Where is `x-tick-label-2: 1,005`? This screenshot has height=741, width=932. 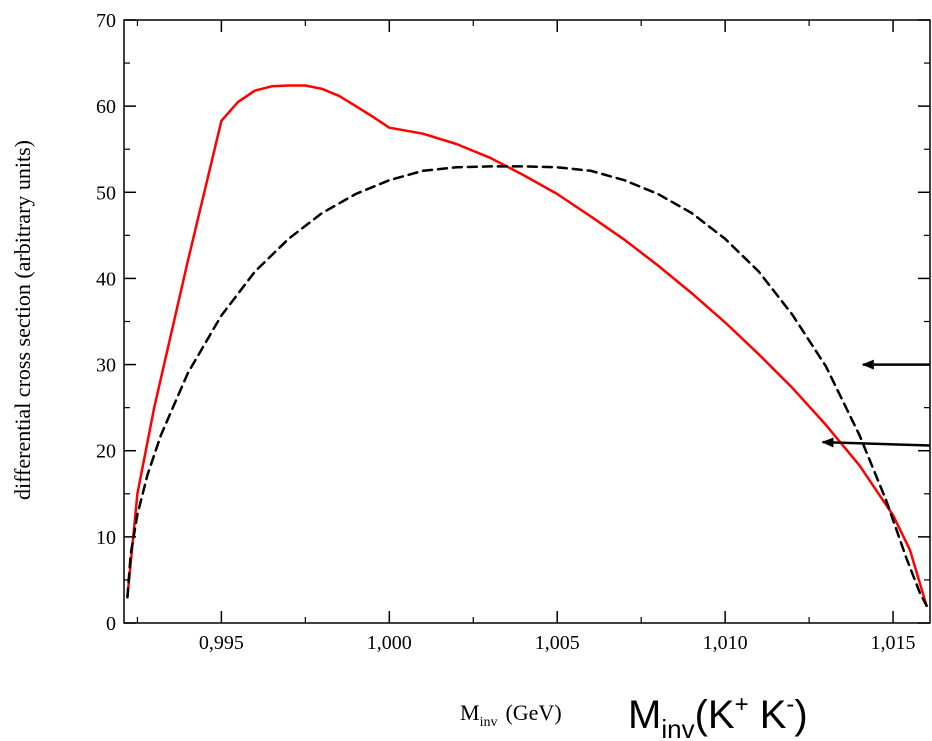 x-tick-label-2: 1,005 is located at coordinates (557, 643).